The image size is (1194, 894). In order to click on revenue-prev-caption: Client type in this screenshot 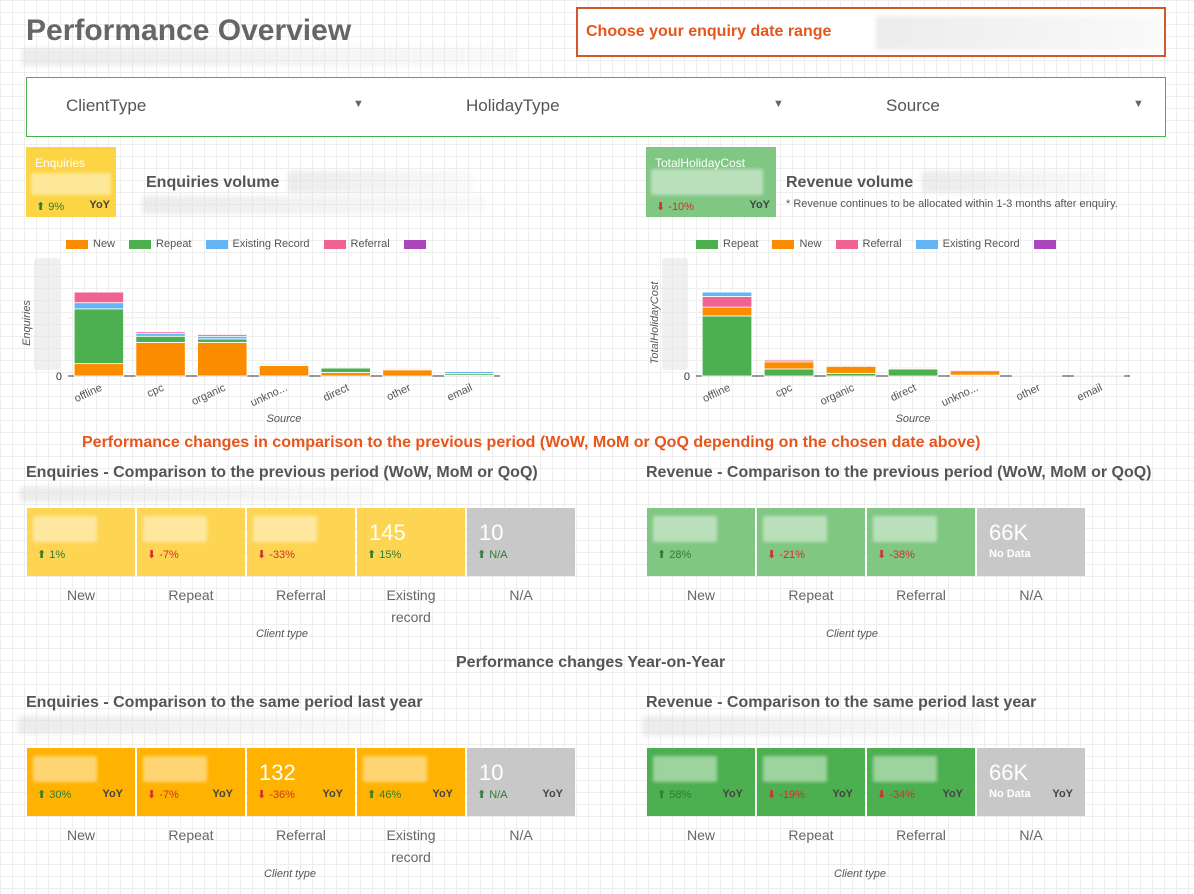, I will do `click(852, 634)`.